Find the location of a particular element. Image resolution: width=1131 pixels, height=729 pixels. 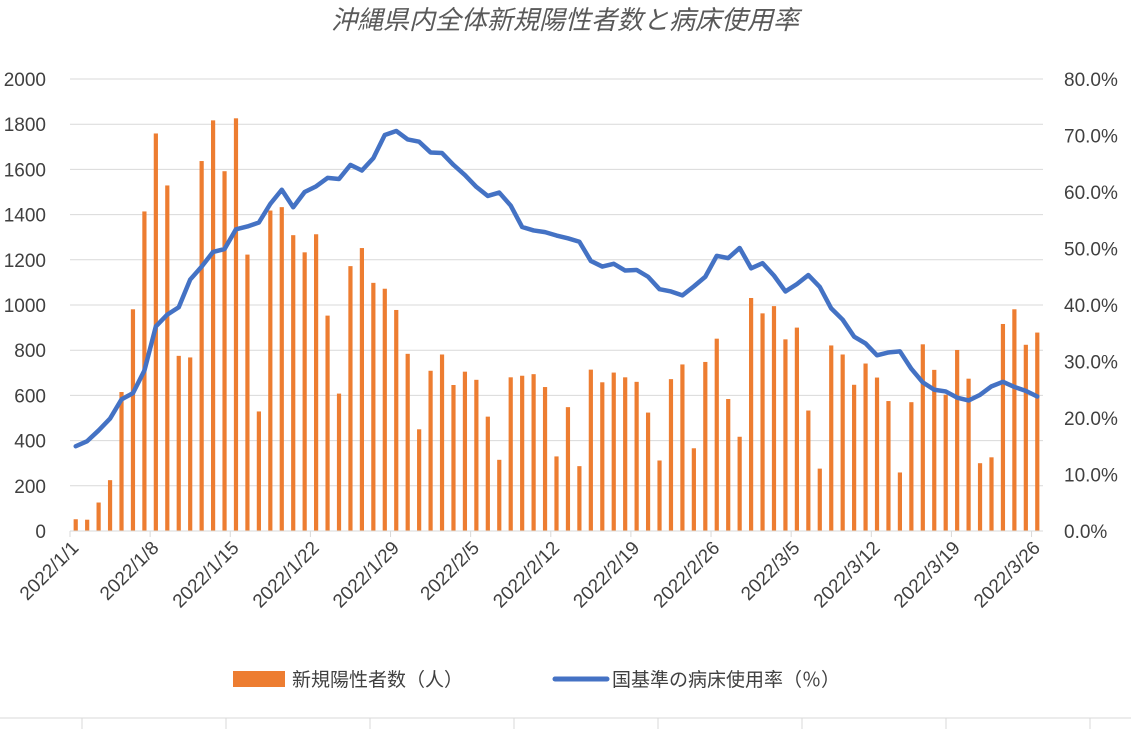

x-tick-label: 2022/3/19 is located at coordinates (927, 575).